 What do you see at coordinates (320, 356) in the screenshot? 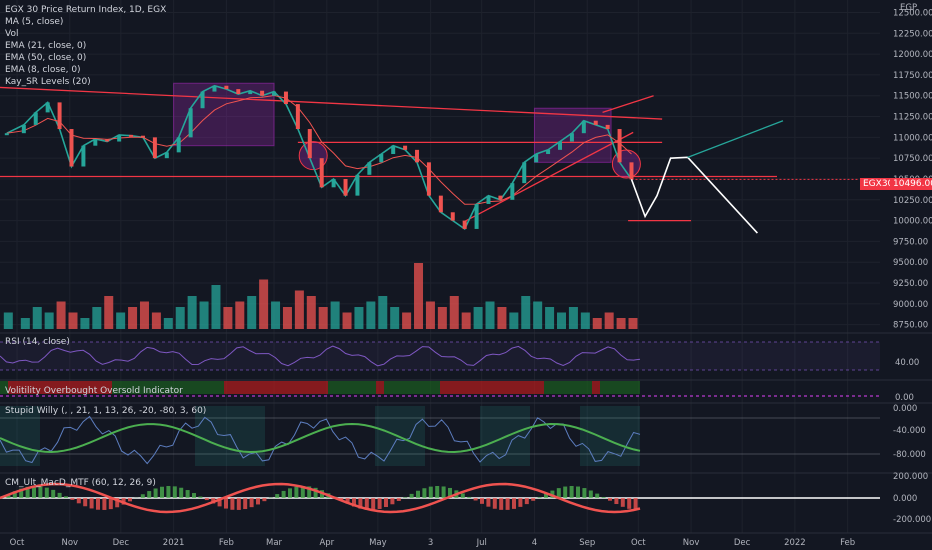
I see `rsi-line` at bounding box center [320, 356].